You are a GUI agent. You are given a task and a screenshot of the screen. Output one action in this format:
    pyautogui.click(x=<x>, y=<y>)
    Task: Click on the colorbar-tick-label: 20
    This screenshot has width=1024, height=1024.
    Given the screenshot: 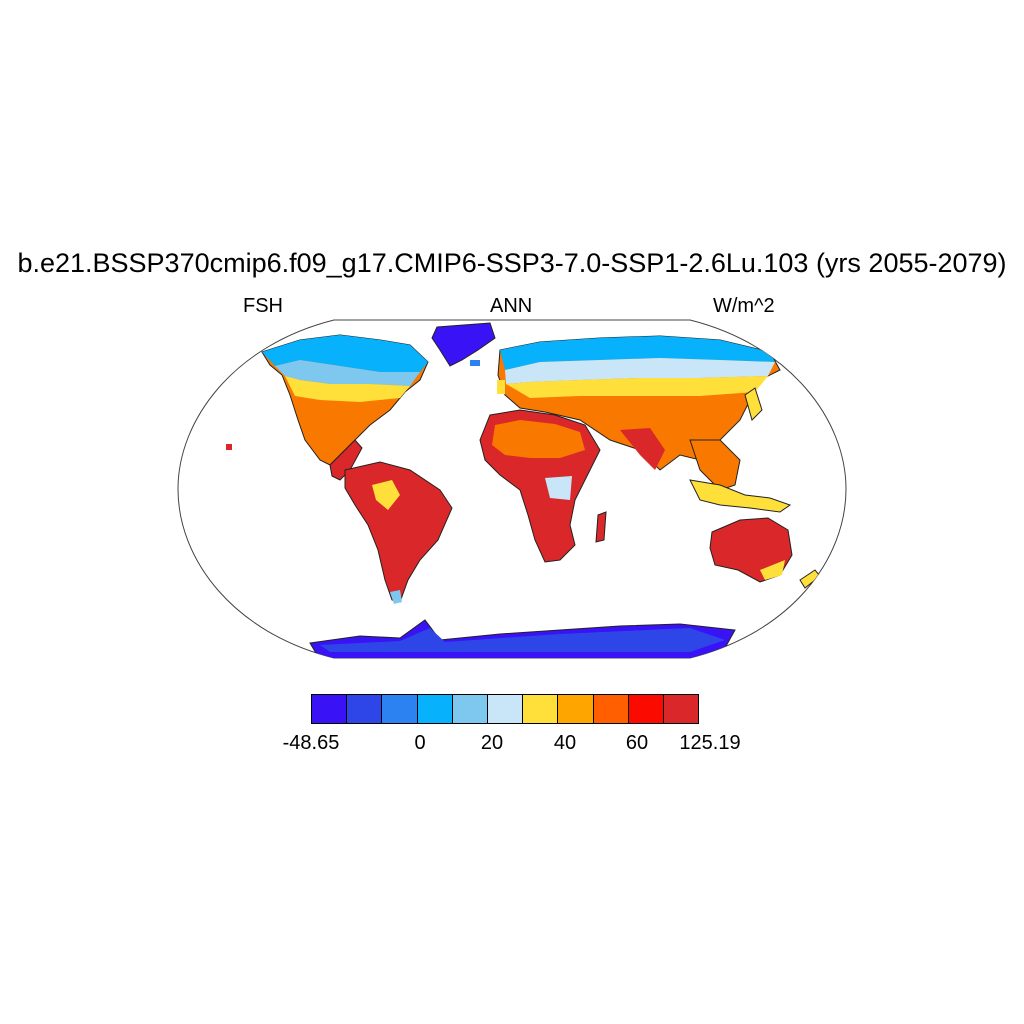 What is the action you would take?
    pyautogui.click(x=492, y=743)
    